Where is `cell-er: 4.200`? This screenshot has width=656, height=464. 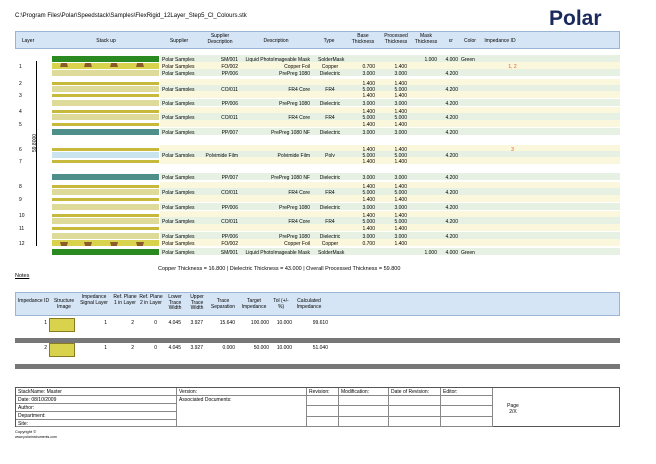
cell-er: 4.200 is located at coordinates (451, 193).